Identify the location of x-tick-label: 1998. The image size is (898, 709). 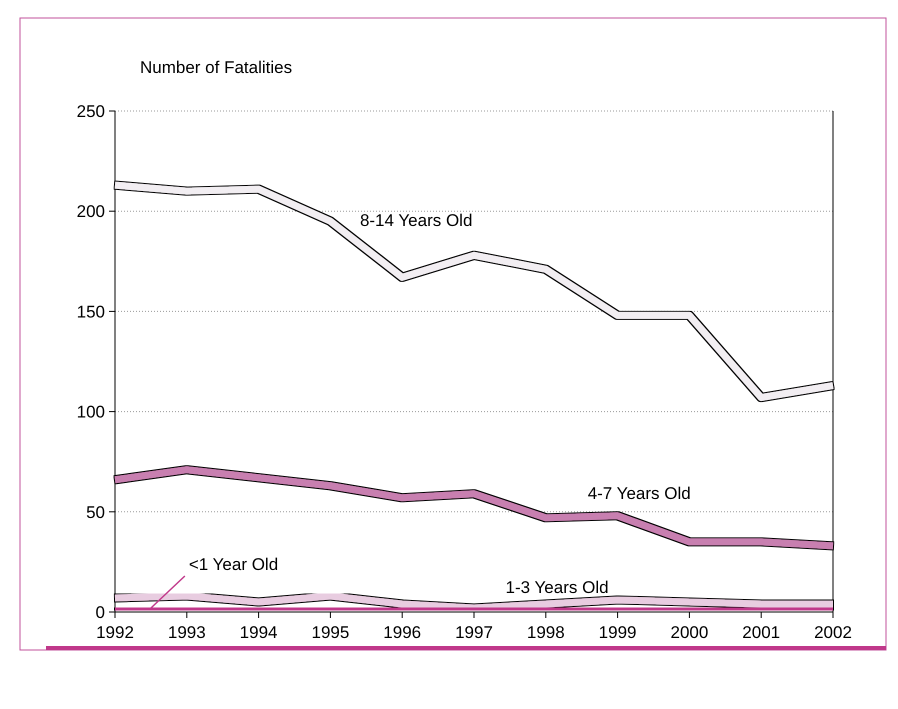
(545, 632).